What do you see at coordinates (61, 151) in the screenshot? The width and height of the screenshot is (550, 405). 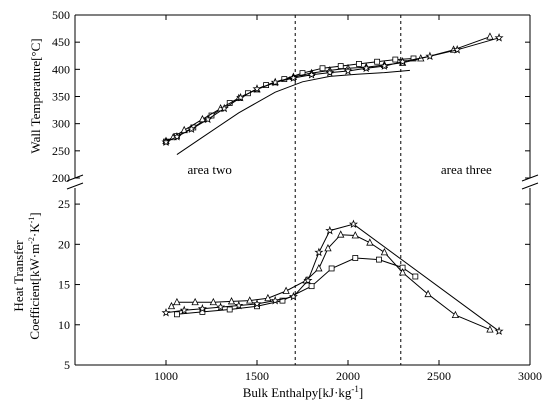 I see `y-tick-label: 250` at bounding box center [61, 151].